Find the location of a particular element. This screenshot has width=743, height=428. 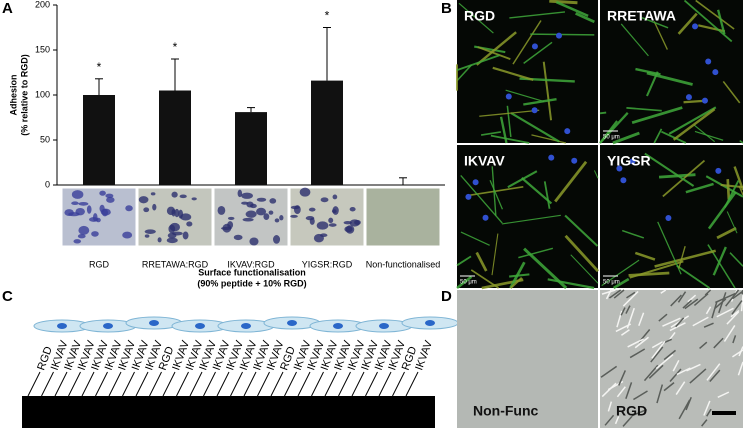

panel-label: B is located at coordinates (446, 8).